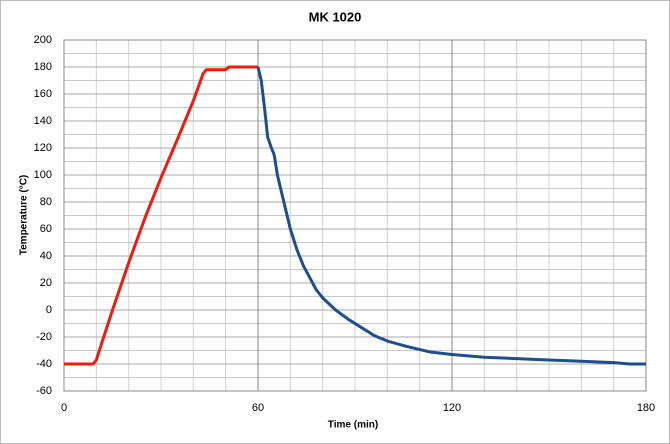 The image size is (670, 444). What do you see at coordinates (43, 40) in the screenshot?
I see `y-tick-label: 200` at bounding box center [43, 40].